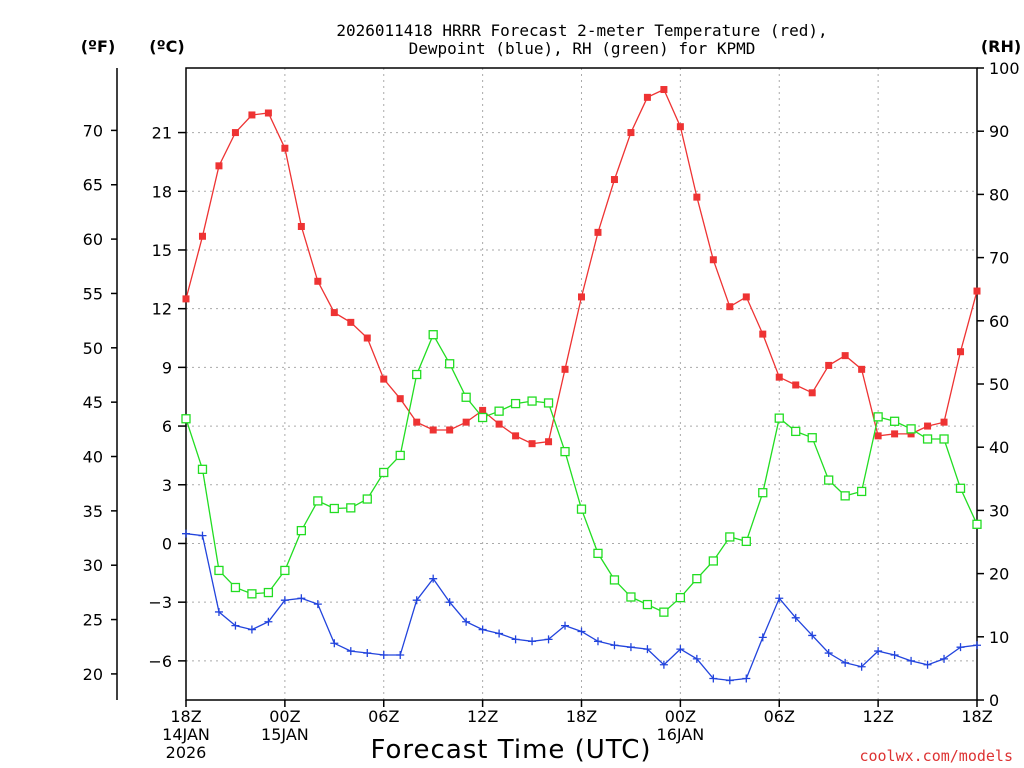  What do you see at coordinates (93, 402) in the screenshot?
I see `fahrenheit-tick-label: 45` at bounding box center [93, 402].